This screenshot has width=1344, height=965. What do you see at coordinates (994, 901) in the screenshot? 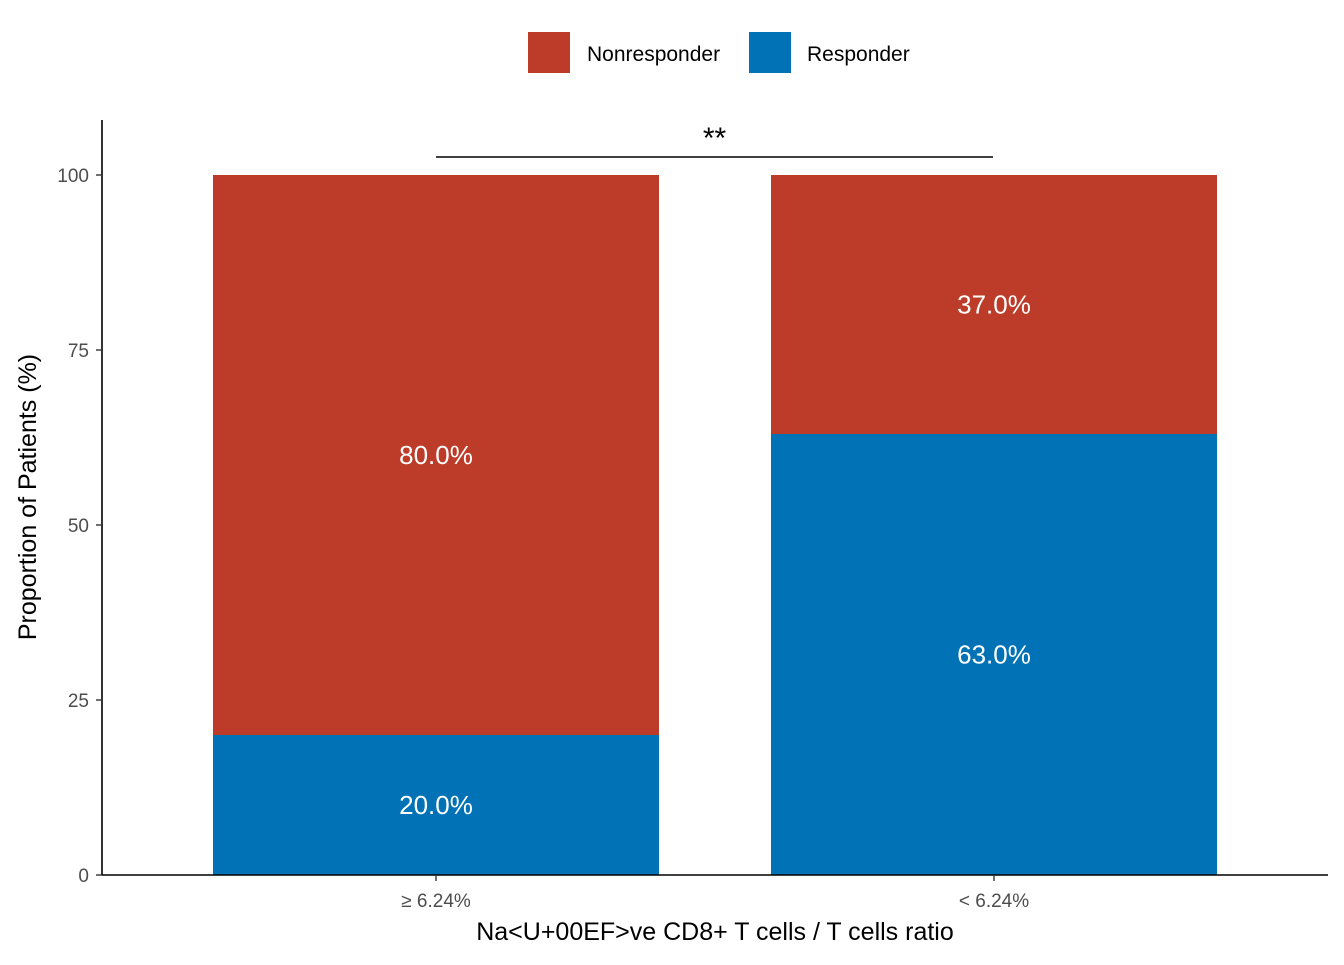
I see `x-tick-label: < 6.24%` at bounding box center [994, 901].